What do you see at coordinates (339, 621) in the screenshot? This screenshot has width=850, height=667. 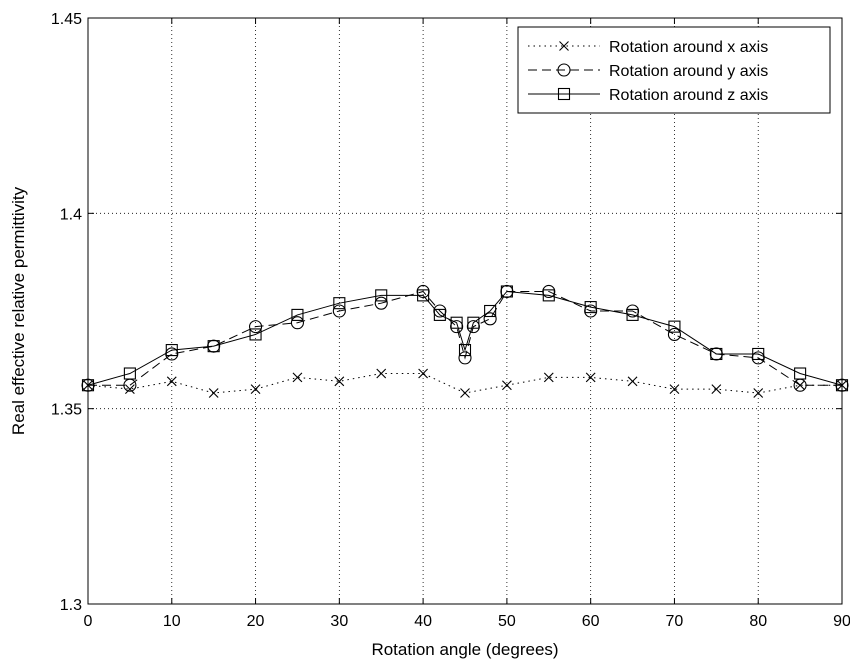 I see `x-tick-label: 30` at bounding box center [339, 621].